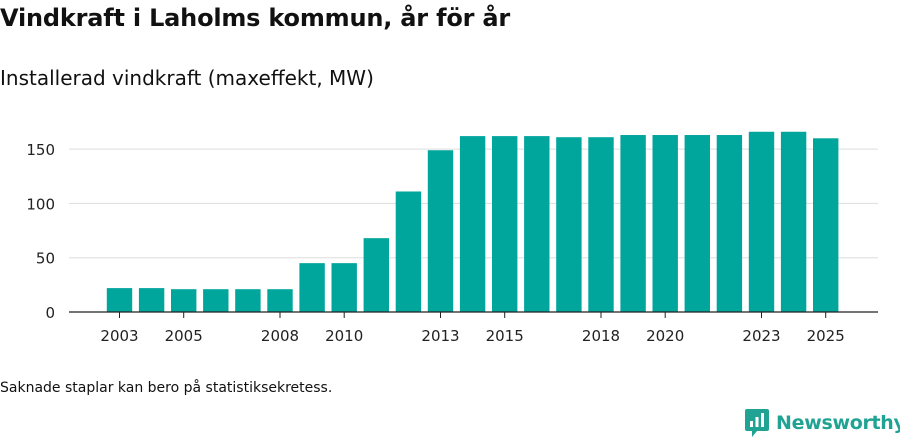 Image resolution: width=900 pixels, height=440 pixels. Describe the element at coordinates (838, 423) in the screenshot. I see `brand-name: Newsworthy` at that location.